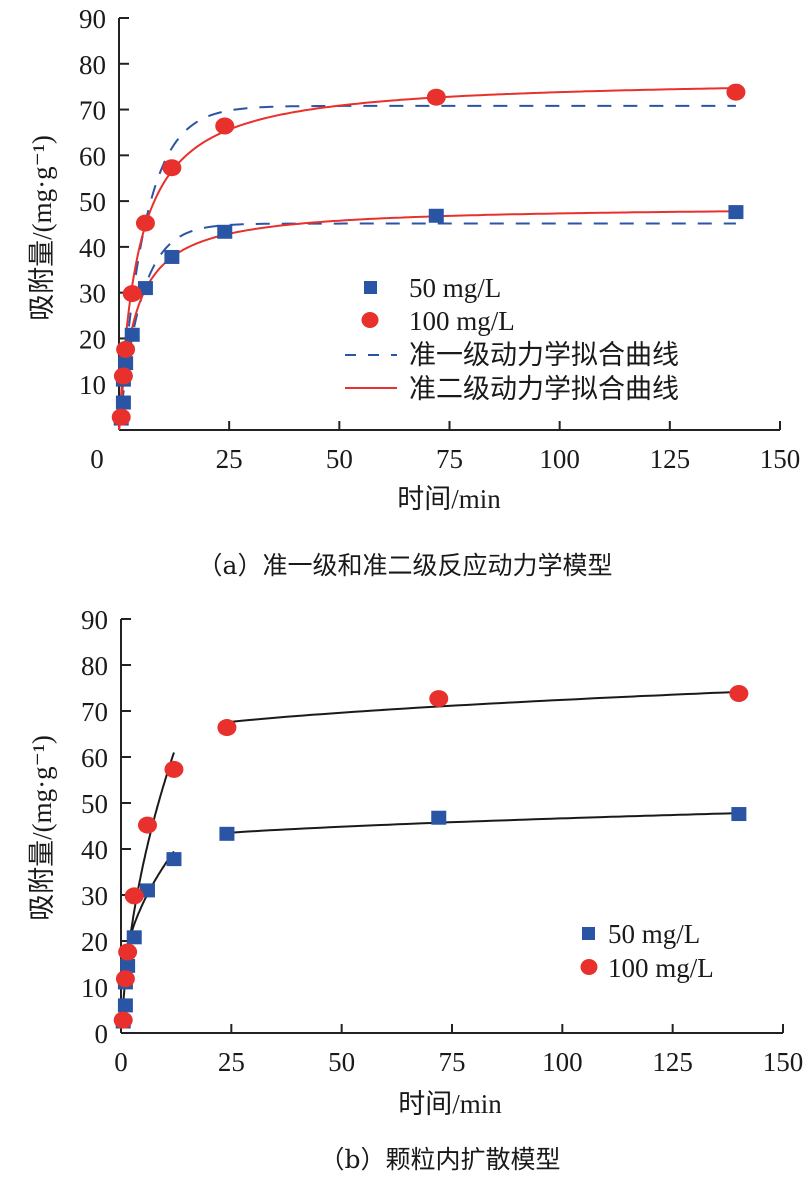 This screenshot has height=1184, width=812. Describe the element at coordinates (544, 389) in the screenshot. I see `panel-a-legend-label-pso: 准二级动力学拟合曲线` at that location.